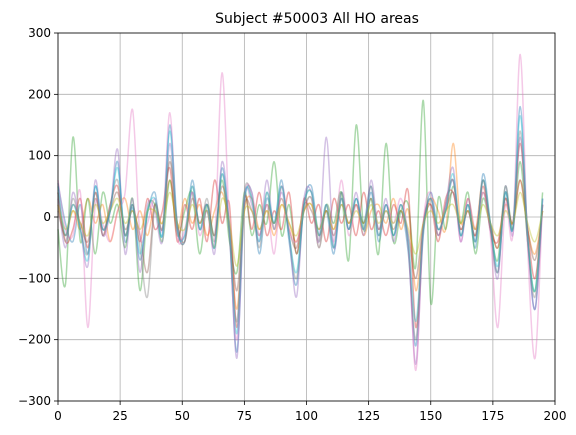  I want to click on x-tick-label: 25, so click(119, 416).